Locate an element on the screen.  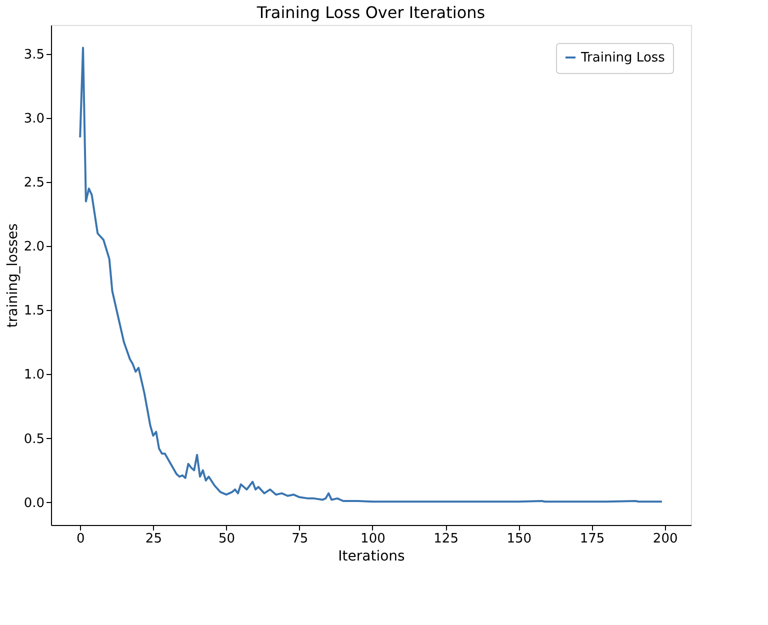
x-tick-label: 75 is located at coordinates (300, 539).